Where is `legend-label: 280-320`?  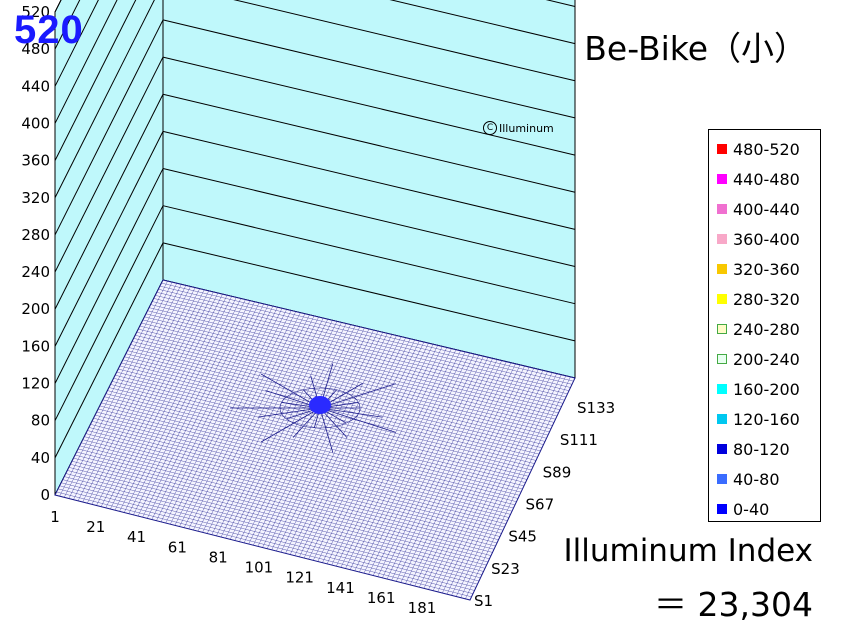
legend-label: 280-320 is located at coordinates (766, 299).